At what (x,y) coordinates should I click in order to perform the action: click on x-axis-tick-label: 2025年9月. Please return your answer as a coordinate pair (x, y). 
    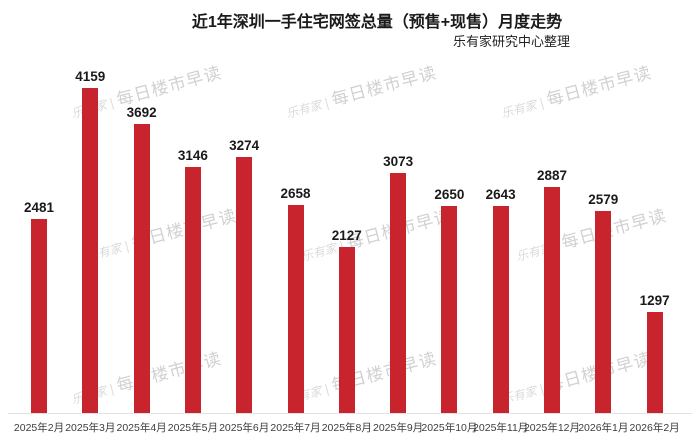
    Looking at the image, I should click on (398, 428).